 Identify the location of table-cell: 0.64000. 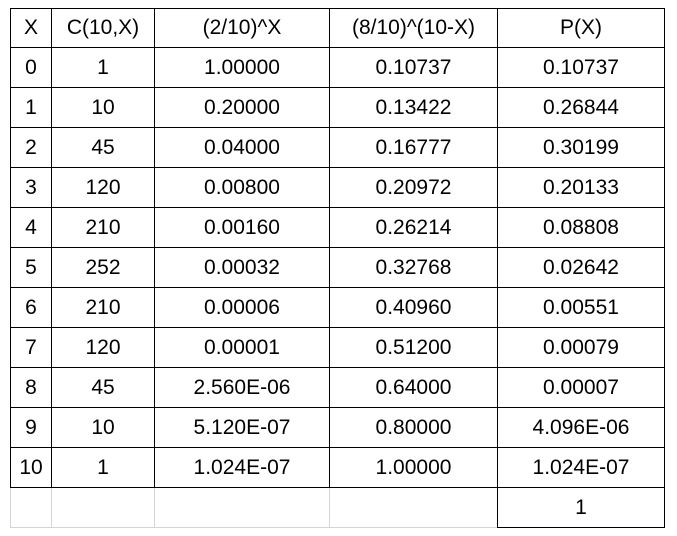
(413, 387).